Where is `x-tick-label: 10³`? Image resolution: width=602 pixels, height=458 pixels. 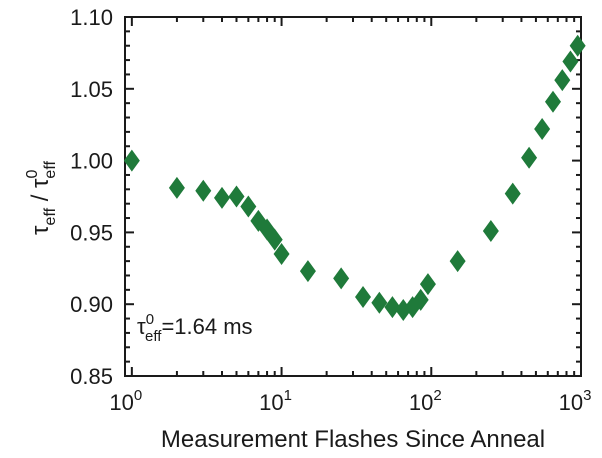 x-tick-label: 10³ is located at coordinates (575, 401).